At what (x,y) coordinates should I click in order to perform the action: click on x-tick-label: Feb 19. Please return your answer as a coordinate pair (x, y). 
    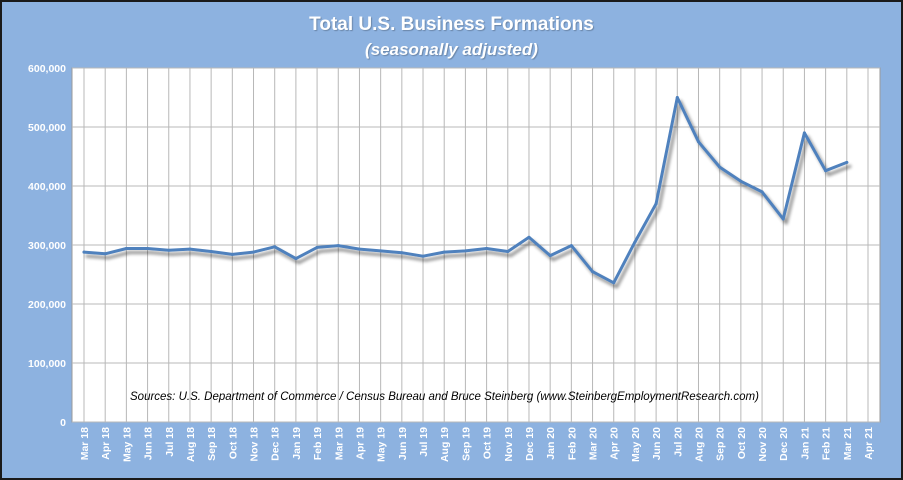
    Looking at the image, I should click on (318, 443).